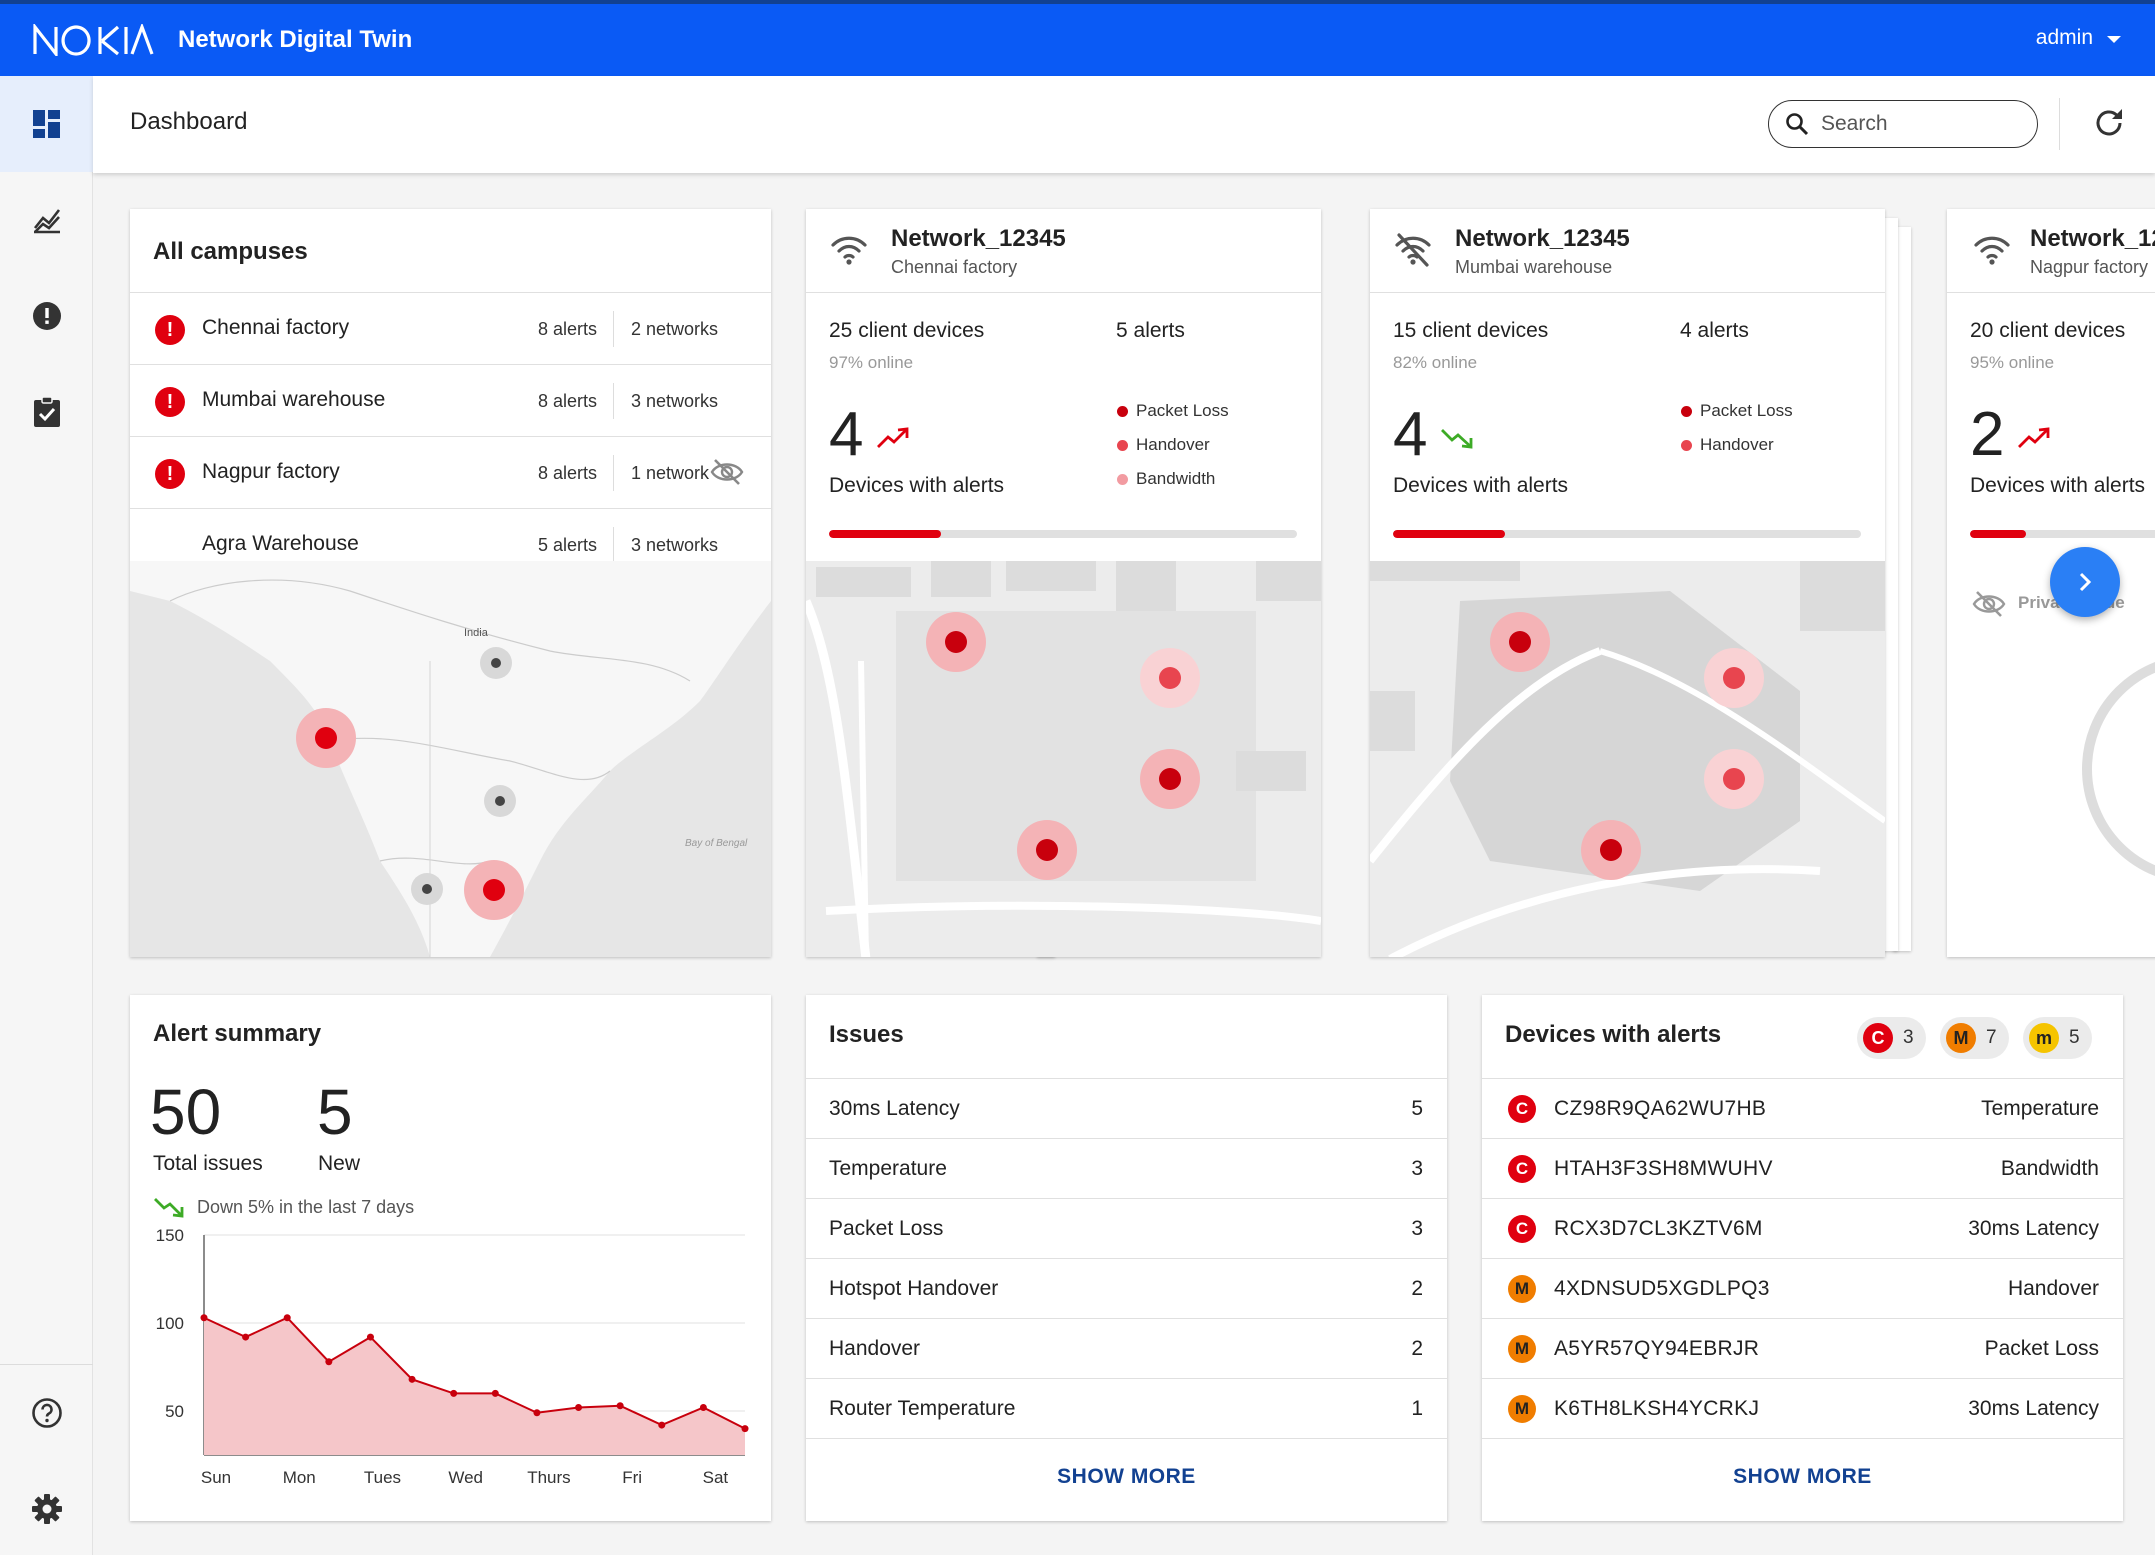 This screenshot has width=2155, height=1555. Describe the element at coordinates (1991, 1037) in the screenshot. I see `chip-count: 7` at that location.